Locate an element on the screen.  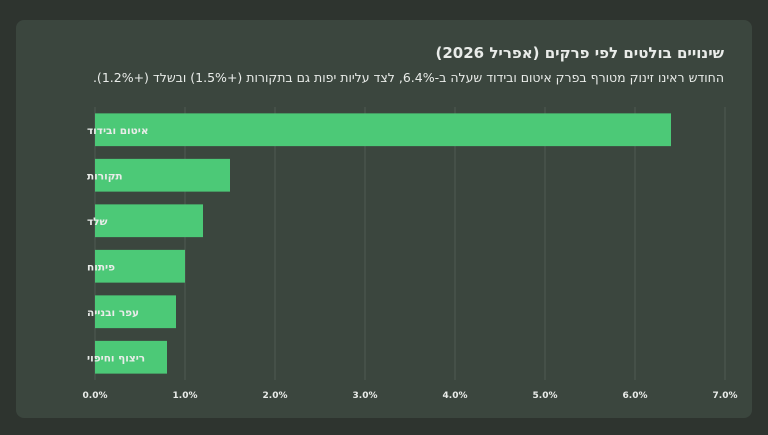
x-tick-label: 6.0% is located at coordinates (635, 396).